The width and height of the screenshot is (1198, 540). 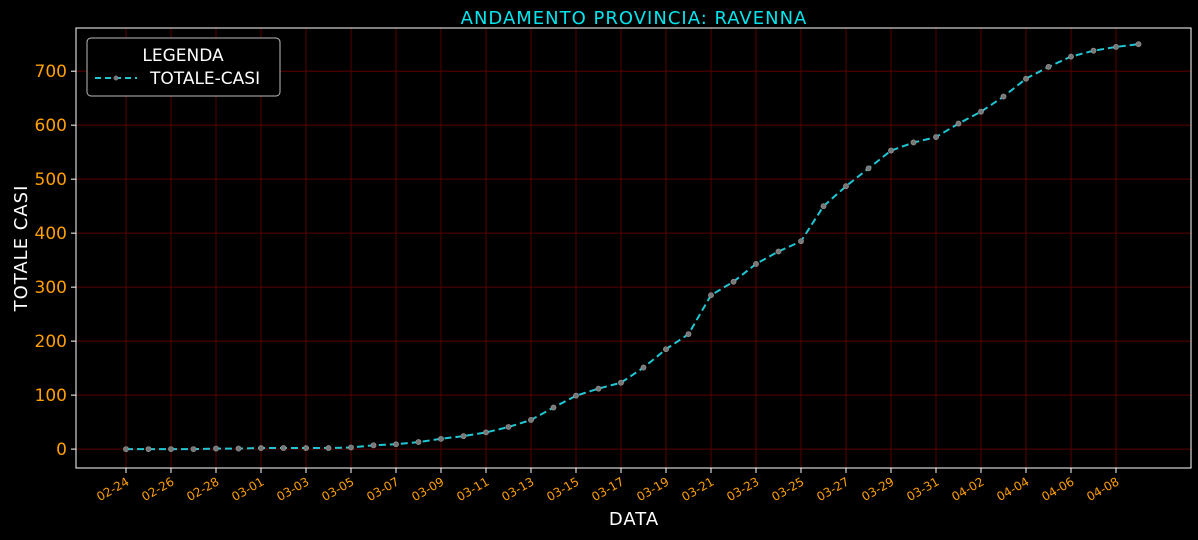 What do you see at coordinates (55, 261) in the screenshot?
I see `y-axis: 0 100 200 300 400 500 600 700` at bounding box center [55, 261].